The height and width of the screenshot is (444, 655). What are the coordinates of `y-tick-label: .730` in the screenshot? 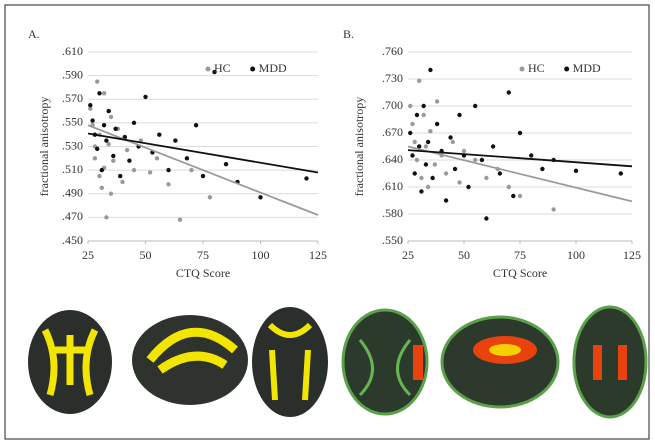 It's located at (392, 78).